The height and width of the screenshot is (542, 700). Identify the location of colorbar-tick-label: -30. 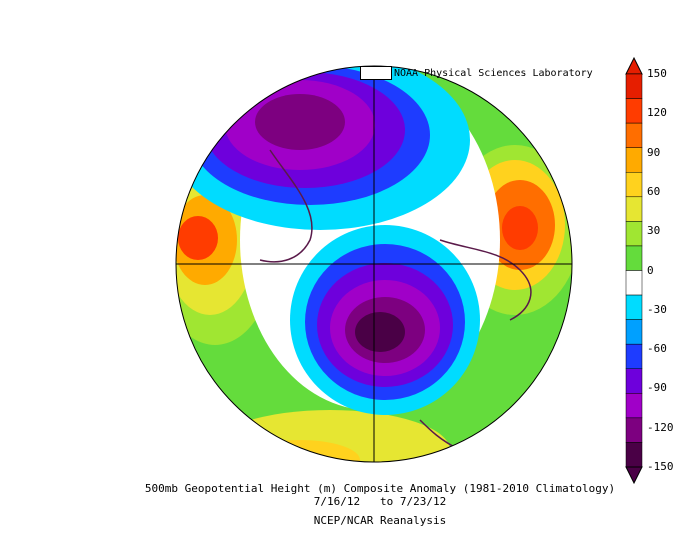
(657, 309).